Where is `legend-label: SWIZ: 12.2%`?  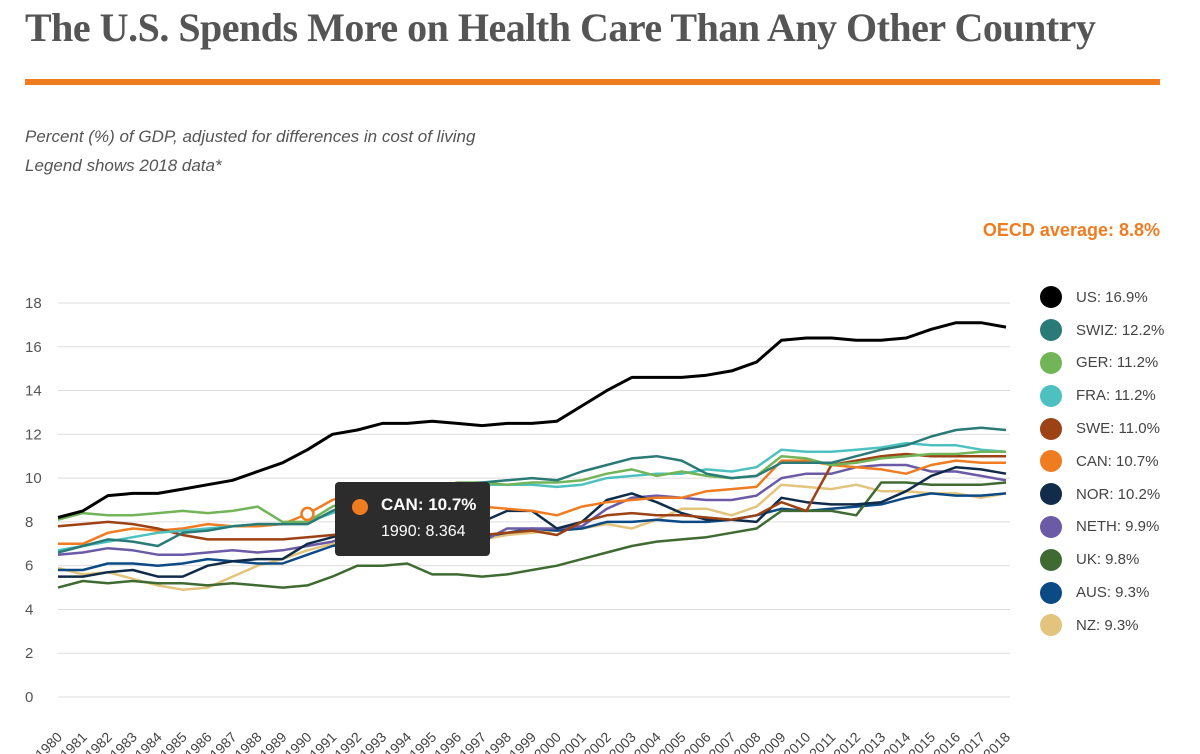 legend-label: SWIZ: 12.2% is located at coordinates (1120, 330).